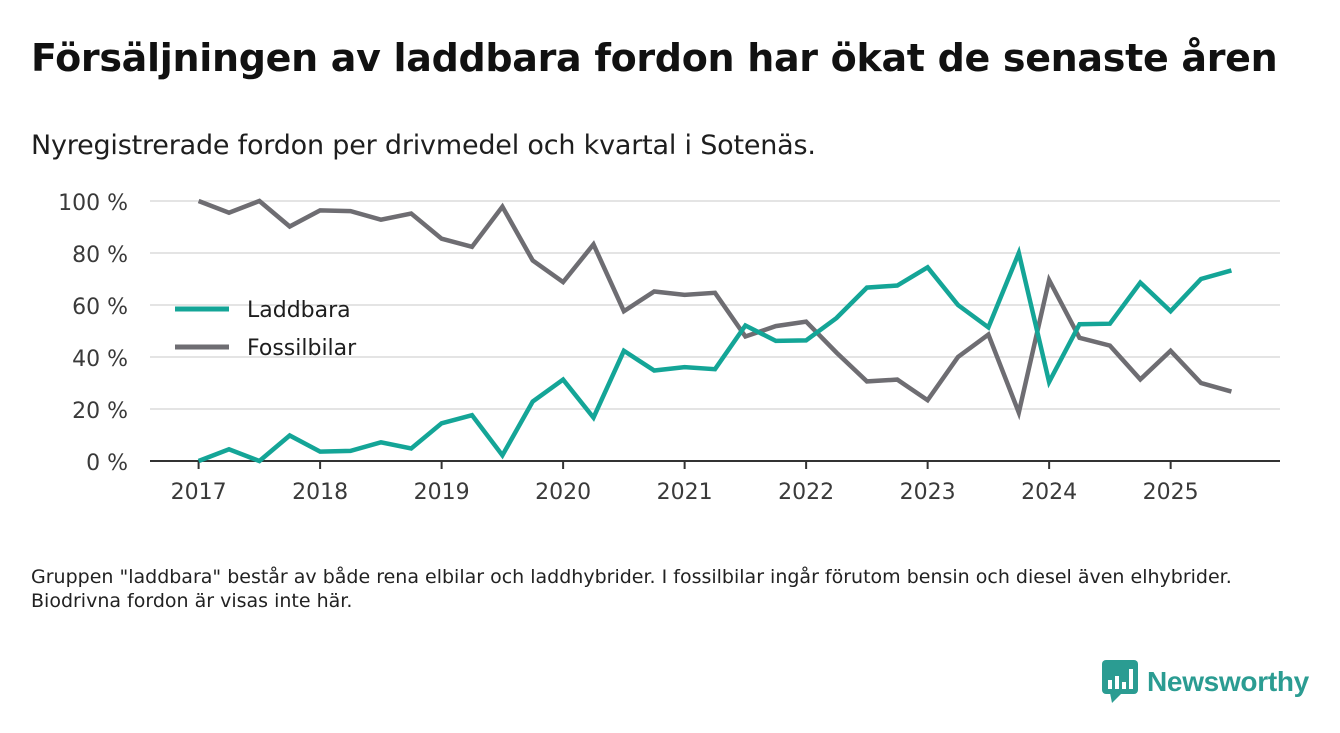 This screenshot has width=1340, height=733. Describe the element at coordinates (302, 348) in the screenshot. I see `legend-label-fossilbilar: Fossilbilar` at that location.